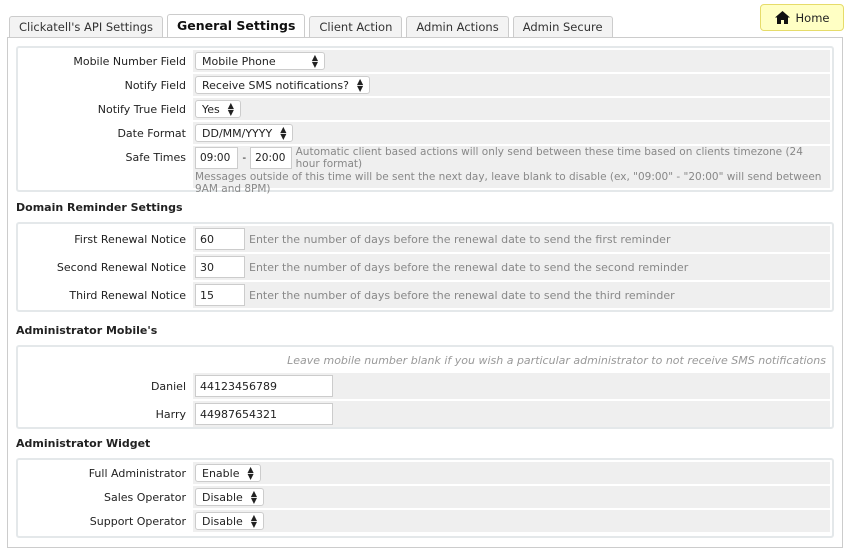  What do you see at coordinates (275, 85) in the screenshot?
I see `selected-value: Receive SMS notifications?` at bounding box center [275, 85].